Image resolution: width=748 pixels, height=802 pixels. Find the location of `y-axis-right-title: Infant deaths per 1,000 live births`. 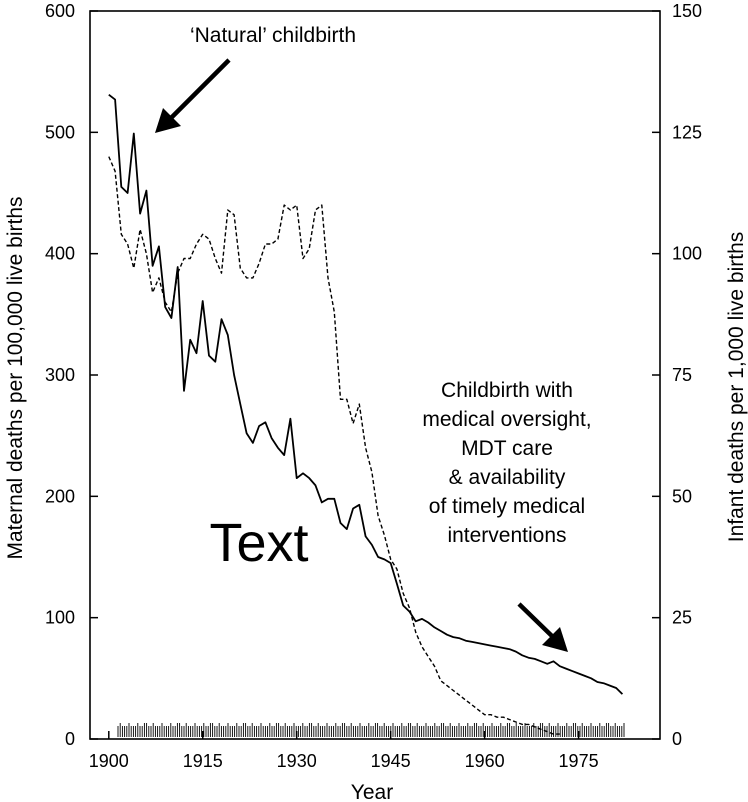

y-axis-right-title: Infant deaths per 1,000 live births is located at coordinates (736, 387).